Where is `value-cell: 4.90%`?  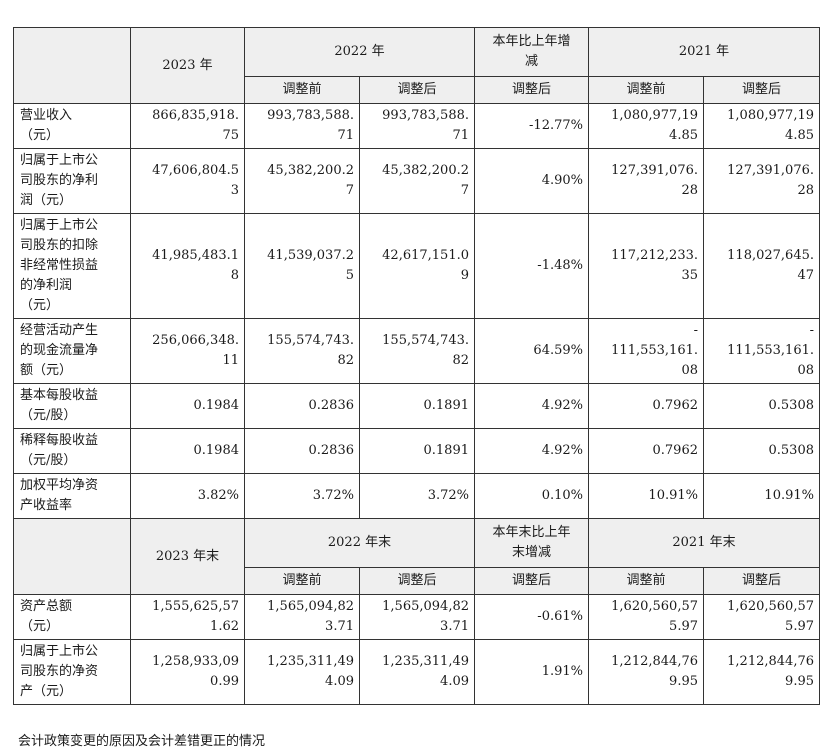
value-cell: 4.90% is located at coordinates (531, 181).